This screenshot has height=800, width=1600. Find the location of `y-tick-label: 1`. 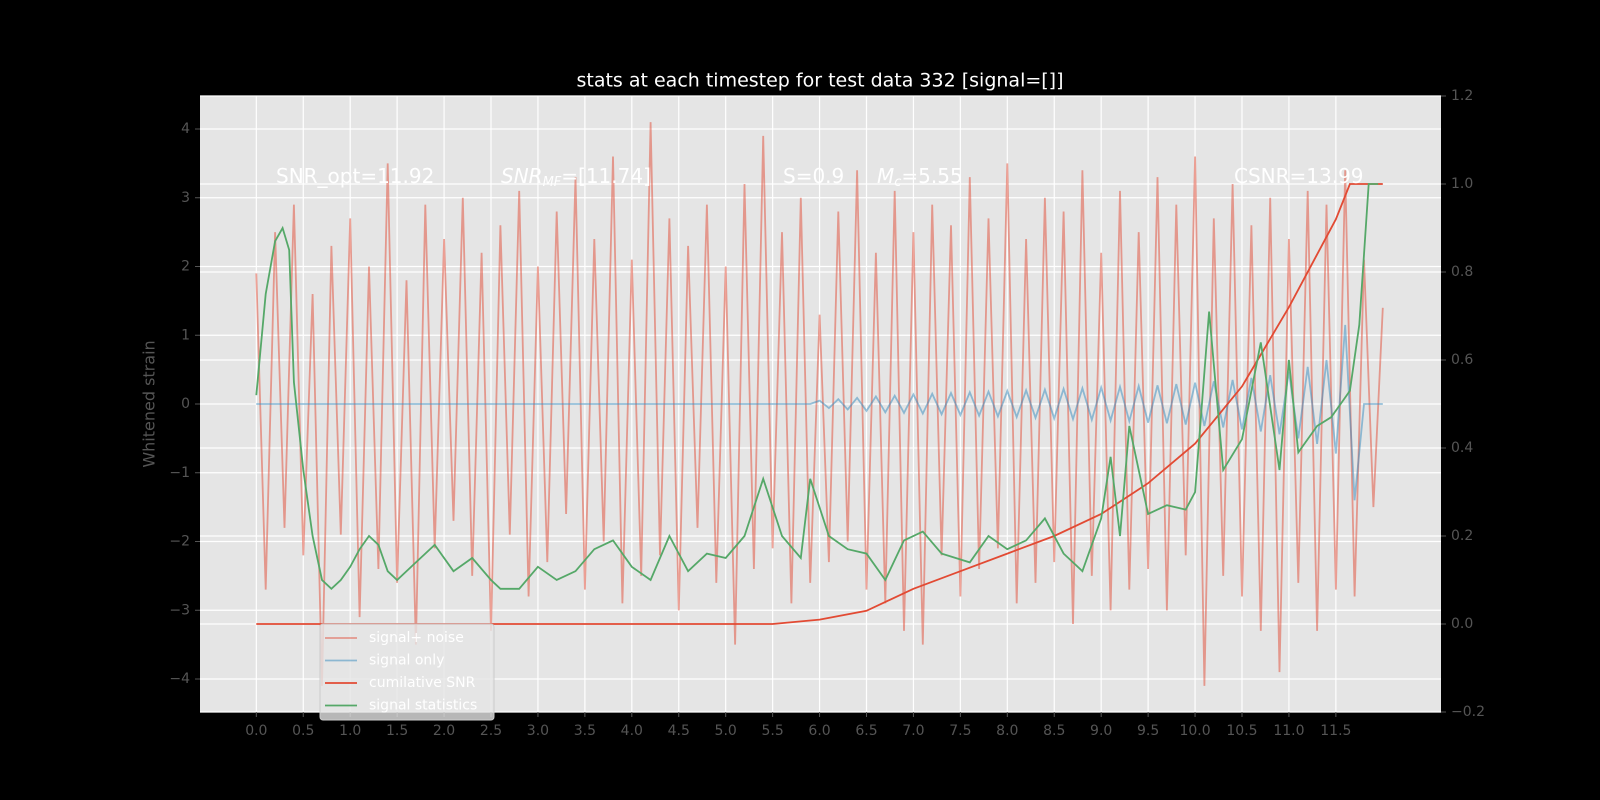

y-tick-label: 1 is located at coordinates (185, 335).